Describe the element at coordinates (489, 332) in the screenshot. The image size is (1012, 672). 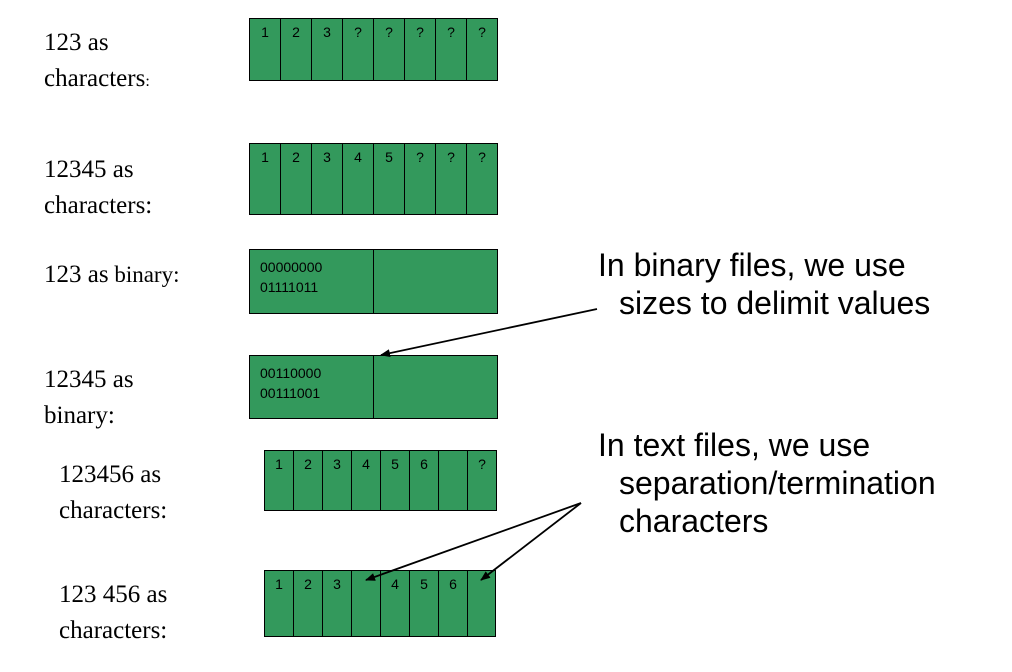
I see `binary-arrow` at that location.